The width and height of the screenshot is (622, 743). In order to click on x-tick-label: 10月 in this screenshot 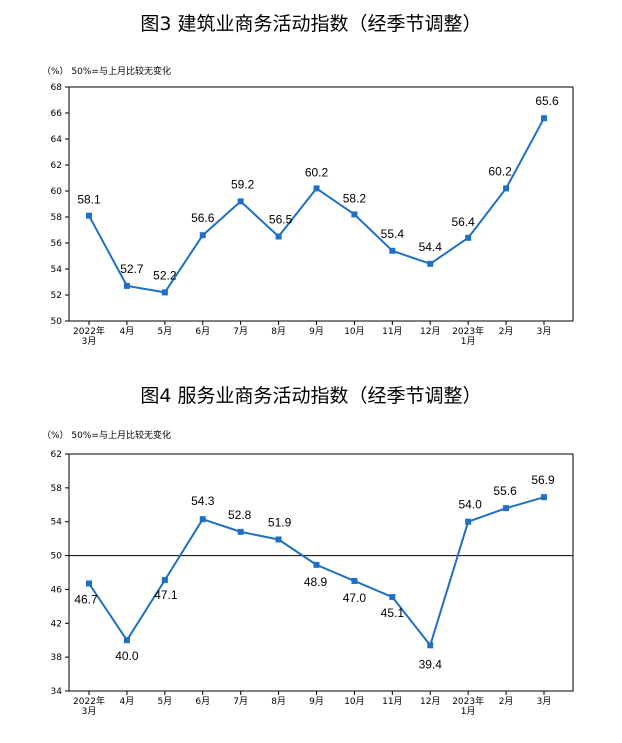, I will do `click(354, 701)`.